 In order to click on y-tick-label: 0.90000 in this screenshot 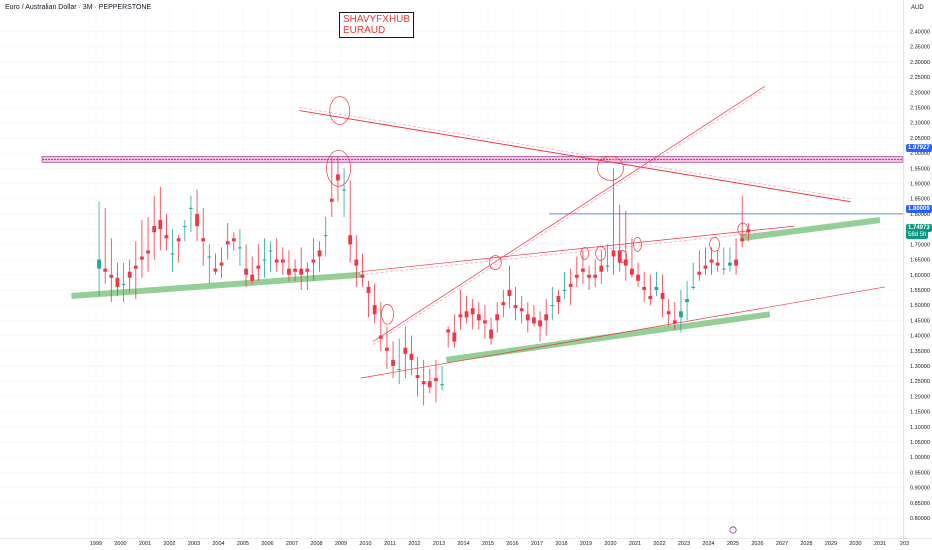, I will do `click(920, 489)`.